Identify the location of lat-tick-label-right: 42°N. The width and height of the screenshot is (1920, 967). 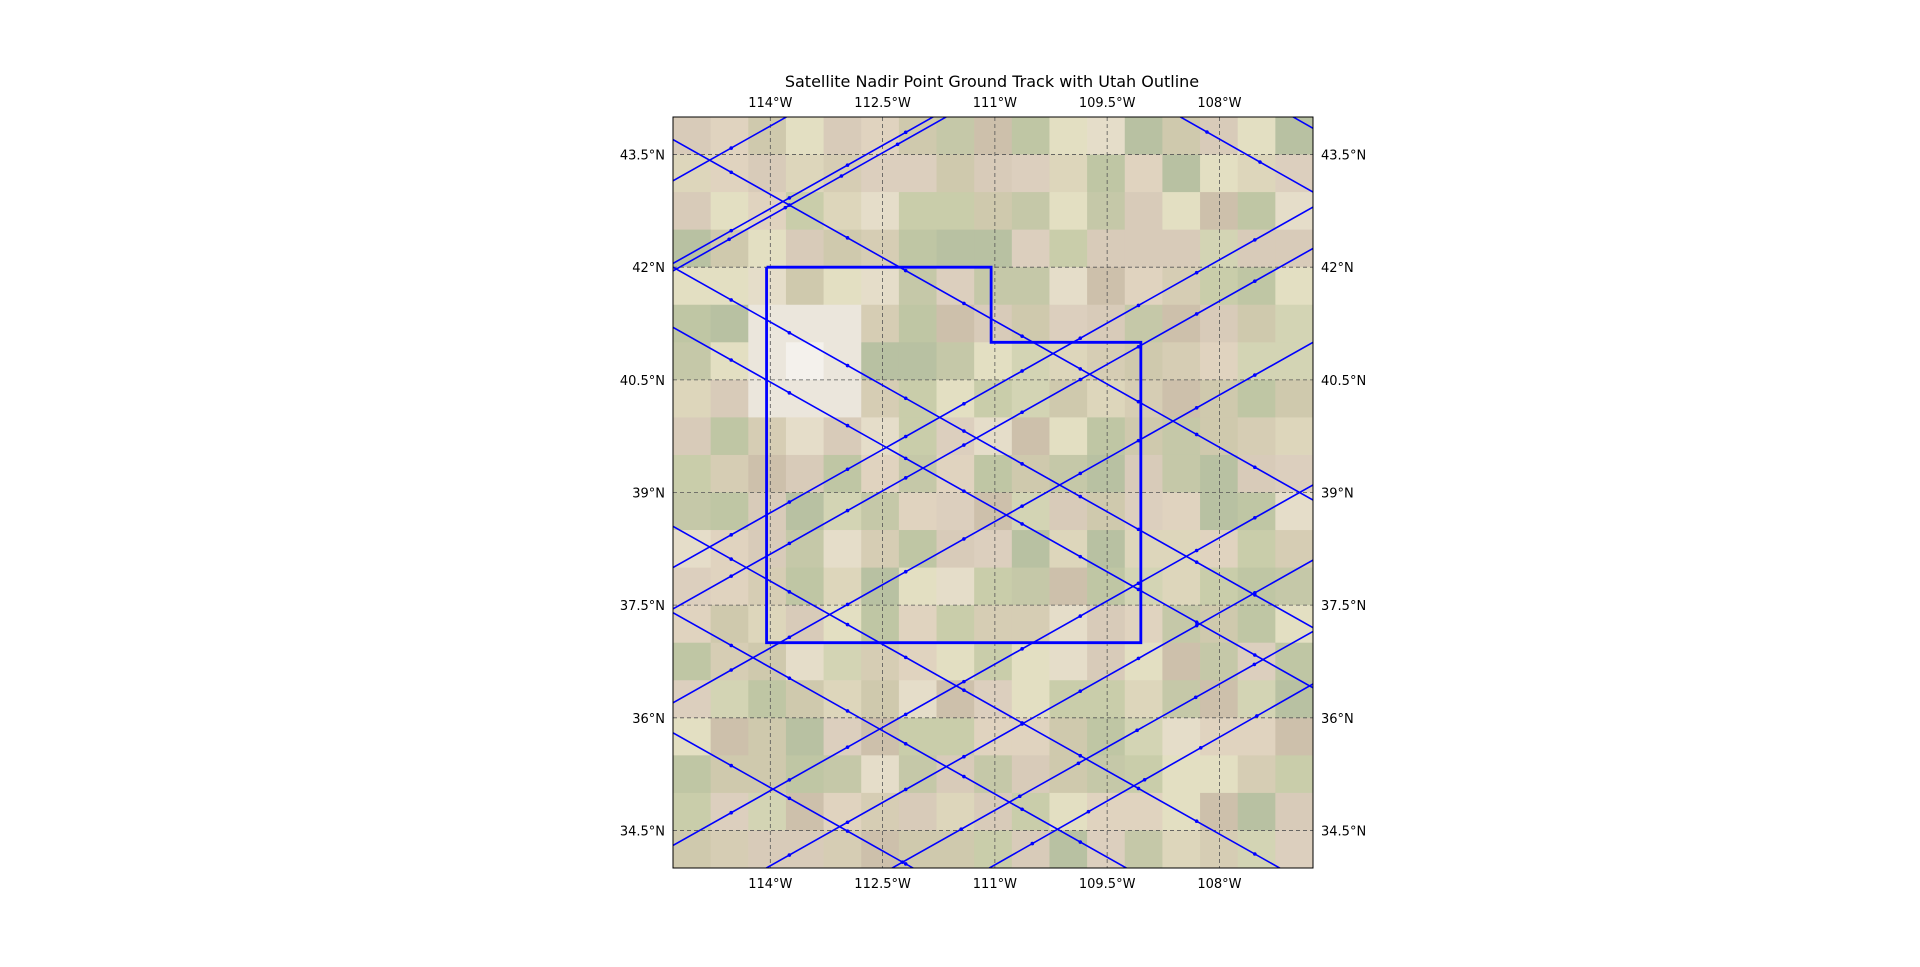
(1337, 268).